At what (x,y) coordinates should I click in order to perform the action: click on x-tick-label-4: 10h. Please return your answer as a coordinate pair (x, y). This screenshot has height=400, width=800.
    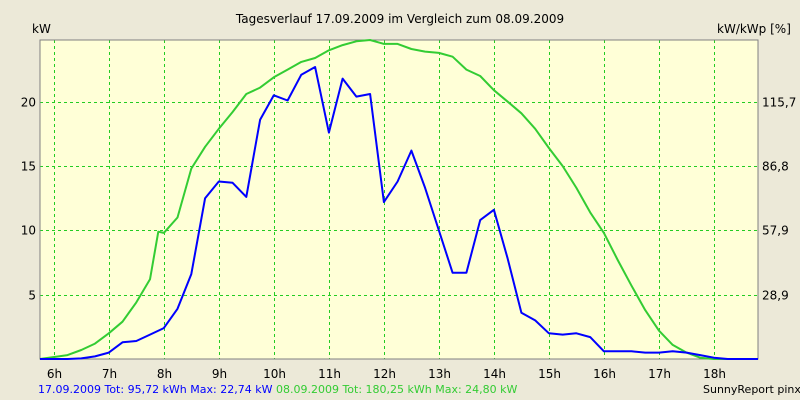
    Looking at the image, I should click on (274, 374).